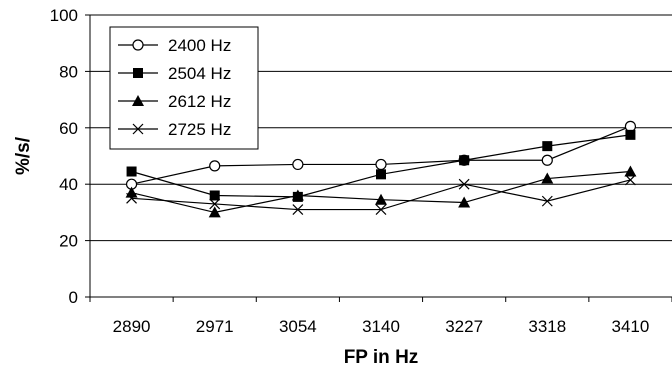  I want to click on series-2612-hz, so click(381, 191).